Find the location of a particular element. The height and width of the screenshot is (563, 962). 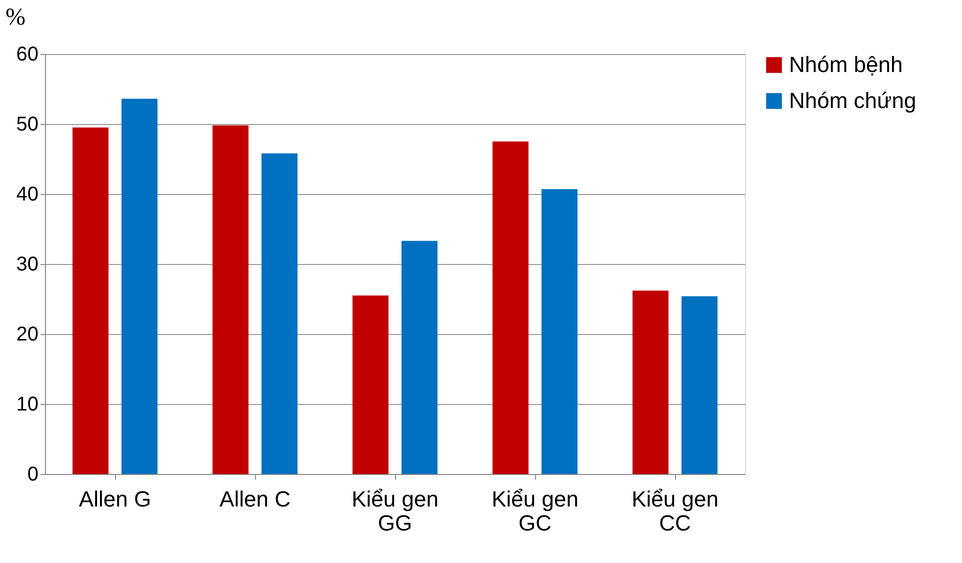

x-tick-label: Kiểu gen GG is located at coordinates (395, 511).